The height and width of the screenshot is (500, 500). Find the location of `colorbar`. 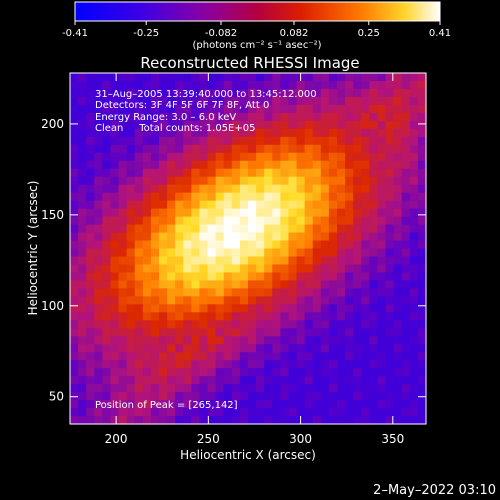

colorbar is located at coordinates (257, 11).